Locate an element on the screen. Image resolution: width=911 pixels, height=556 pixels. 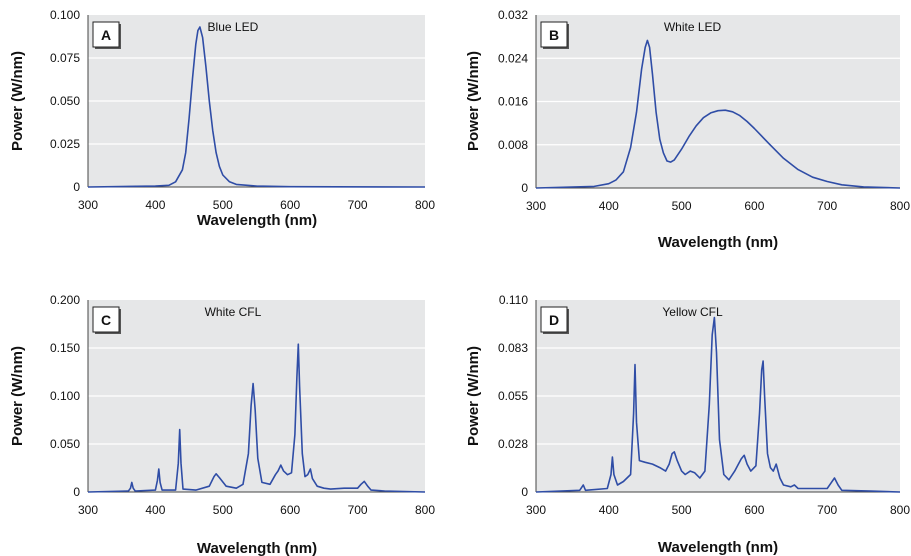
panel-label-d: D is located at coordinates (554, 320).